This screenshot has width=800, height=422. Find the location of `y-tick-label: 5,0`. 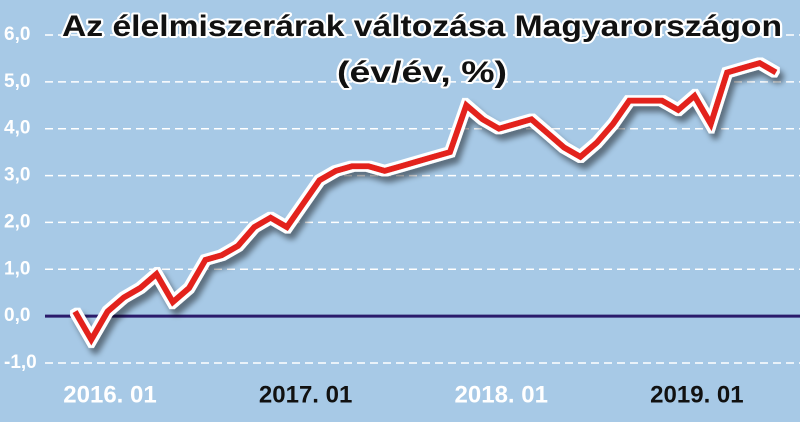

y-tick-label: 5,0 is located at coordinates (17, 81).